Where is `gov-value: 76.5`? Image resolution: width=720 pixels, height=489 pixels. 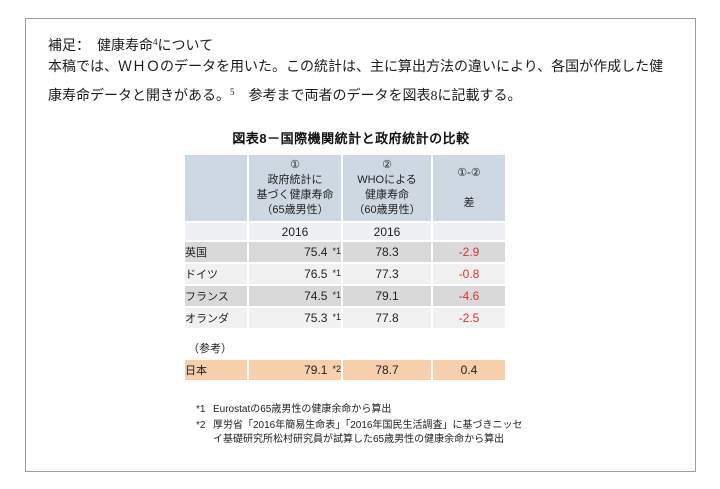
gov-value: 76.5 is located at coordinates (316, 274).